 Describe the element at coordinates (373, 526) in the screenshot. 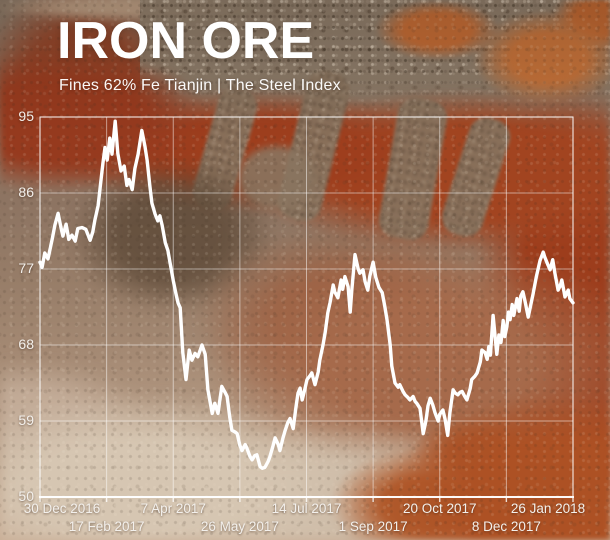

I see `x-tick-label: 1 Sep 2017` at that location.